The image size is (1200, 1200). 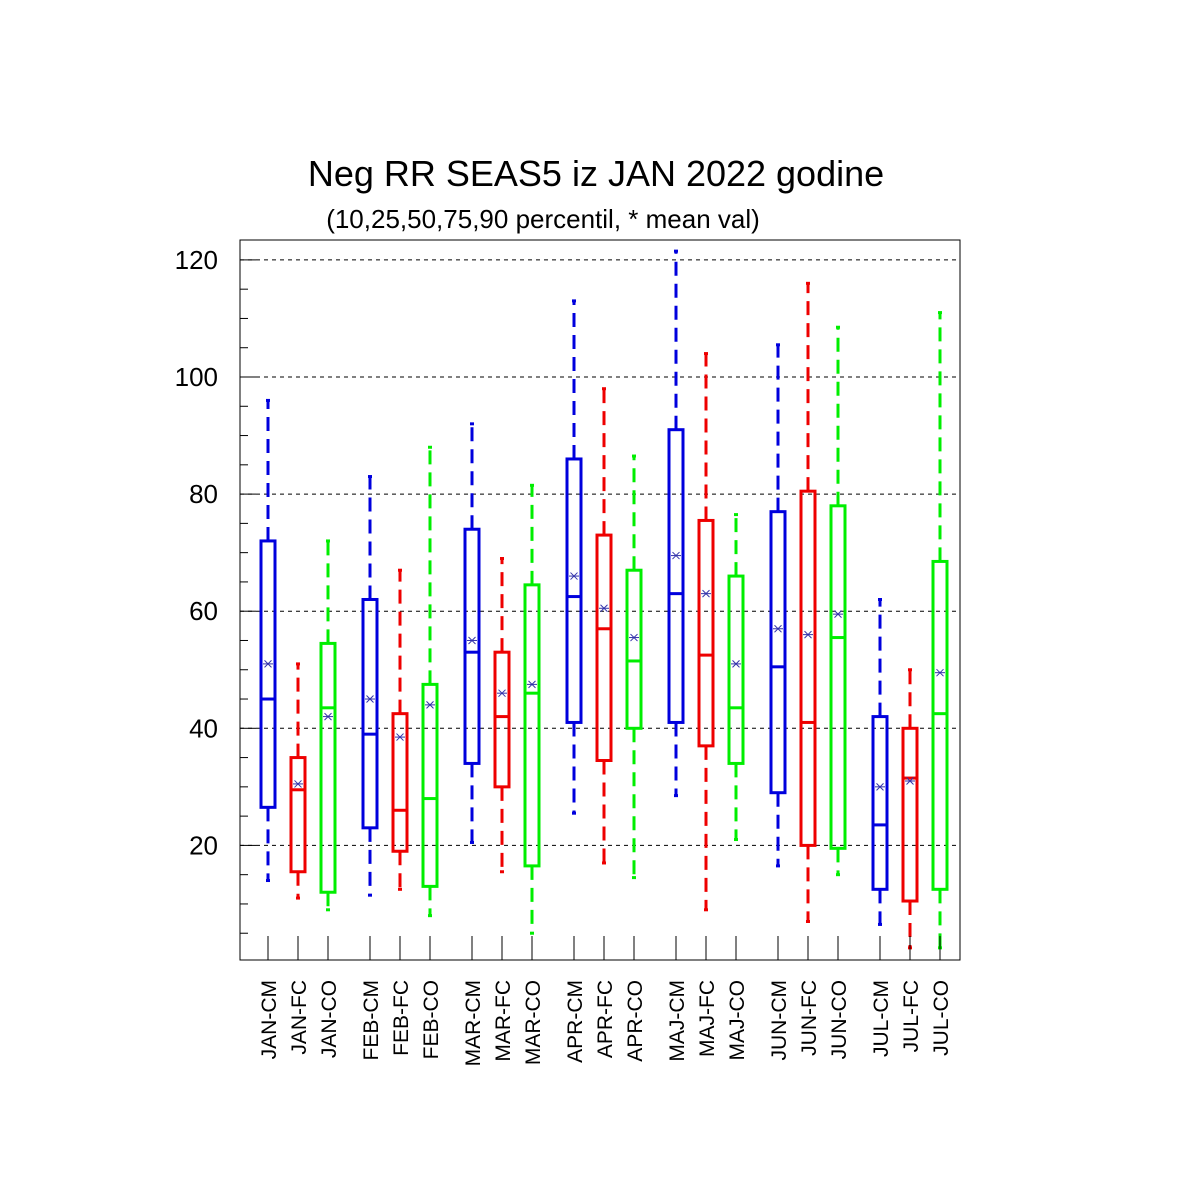 I want to click on box-JUL-FC, so click(x=910, y=809).